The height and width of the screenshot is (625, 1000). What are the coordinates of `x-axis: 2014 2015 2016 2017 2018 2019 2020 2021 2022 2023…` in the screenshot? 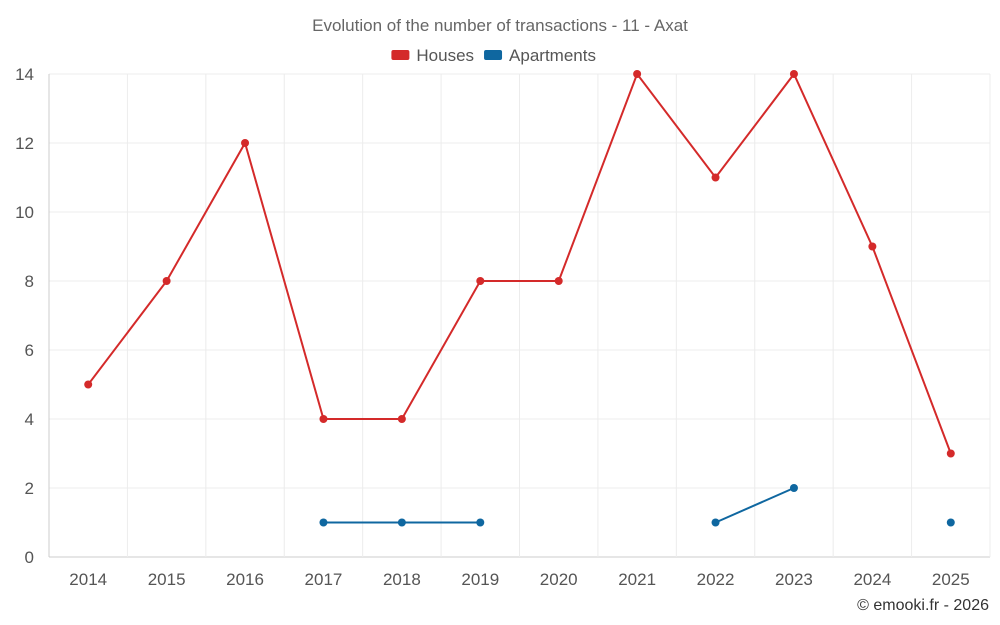 It's located at (519, 579).